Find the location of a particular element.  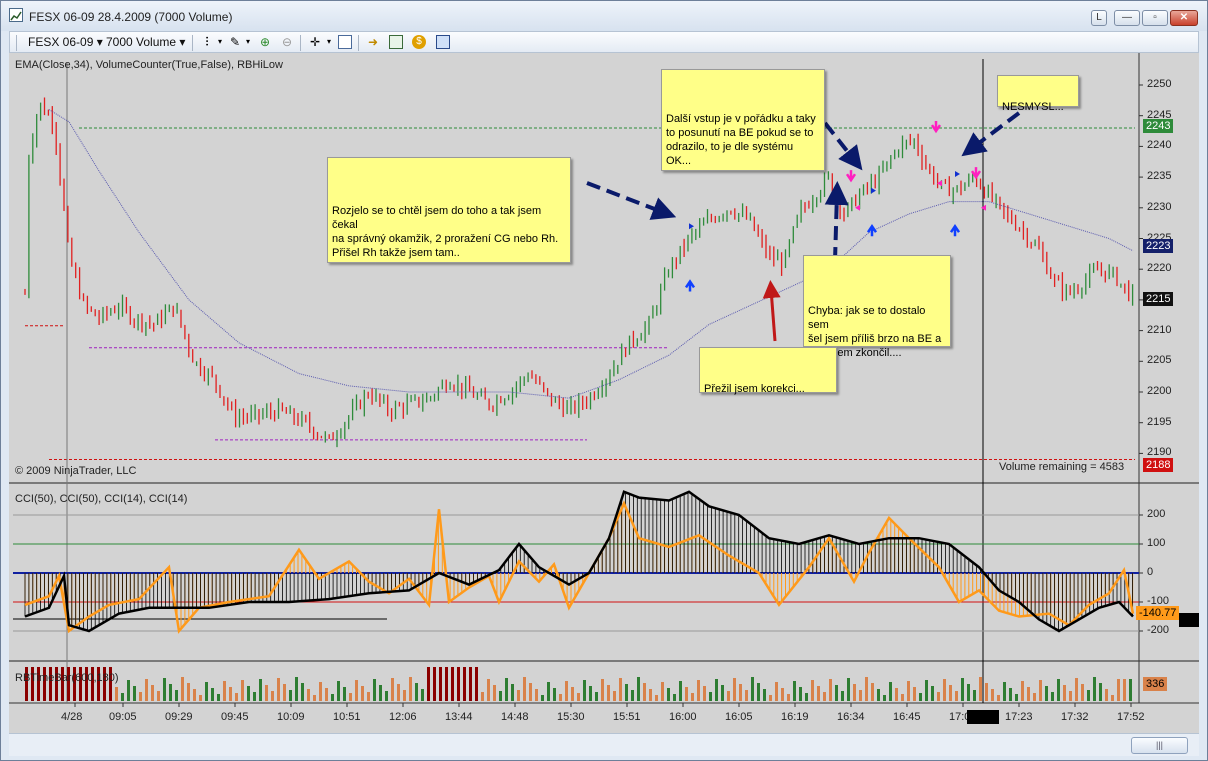

time-tick-label: 10:51 is located at coordinates (347, 717).